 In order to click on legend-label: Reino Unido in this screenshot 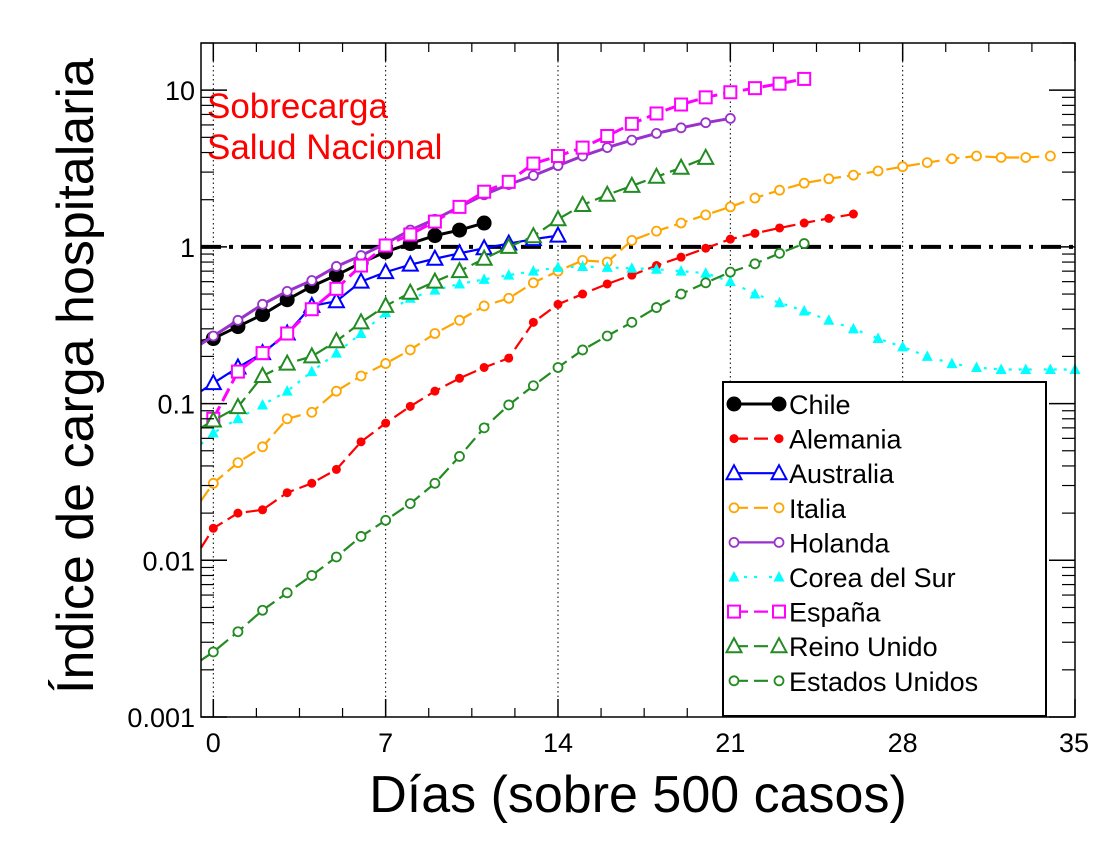, I will do `click(863, 647)`.